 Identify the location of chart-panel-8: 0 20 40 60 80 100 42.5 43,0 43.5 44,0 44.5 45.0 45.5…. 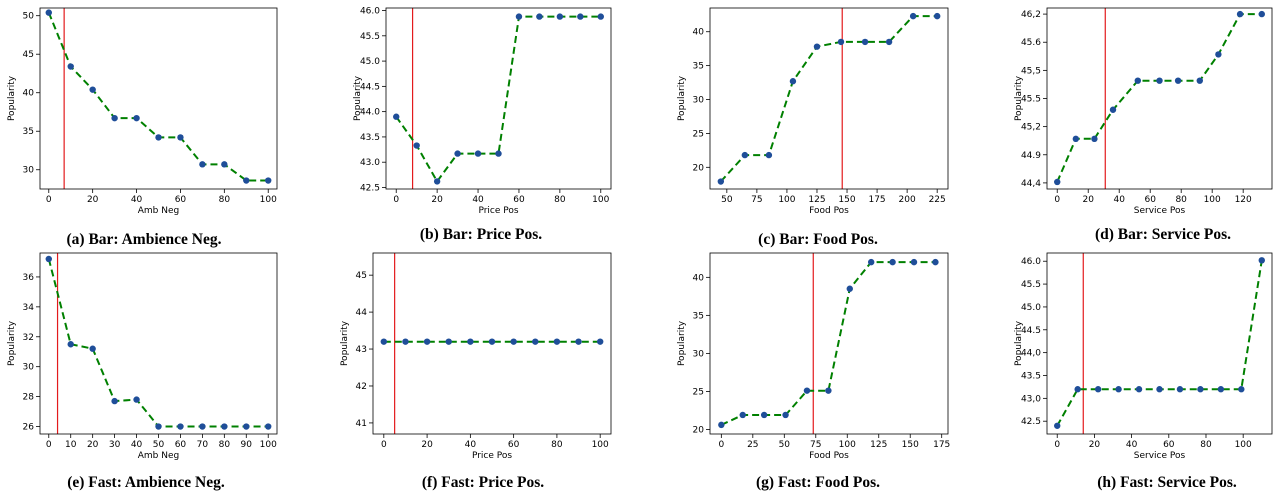
(1143, 371).